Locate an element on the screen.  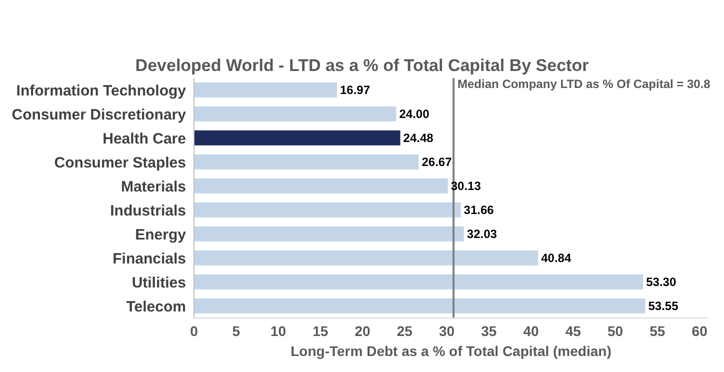
data-label: 53.55 is located at coordinates (663, 305).